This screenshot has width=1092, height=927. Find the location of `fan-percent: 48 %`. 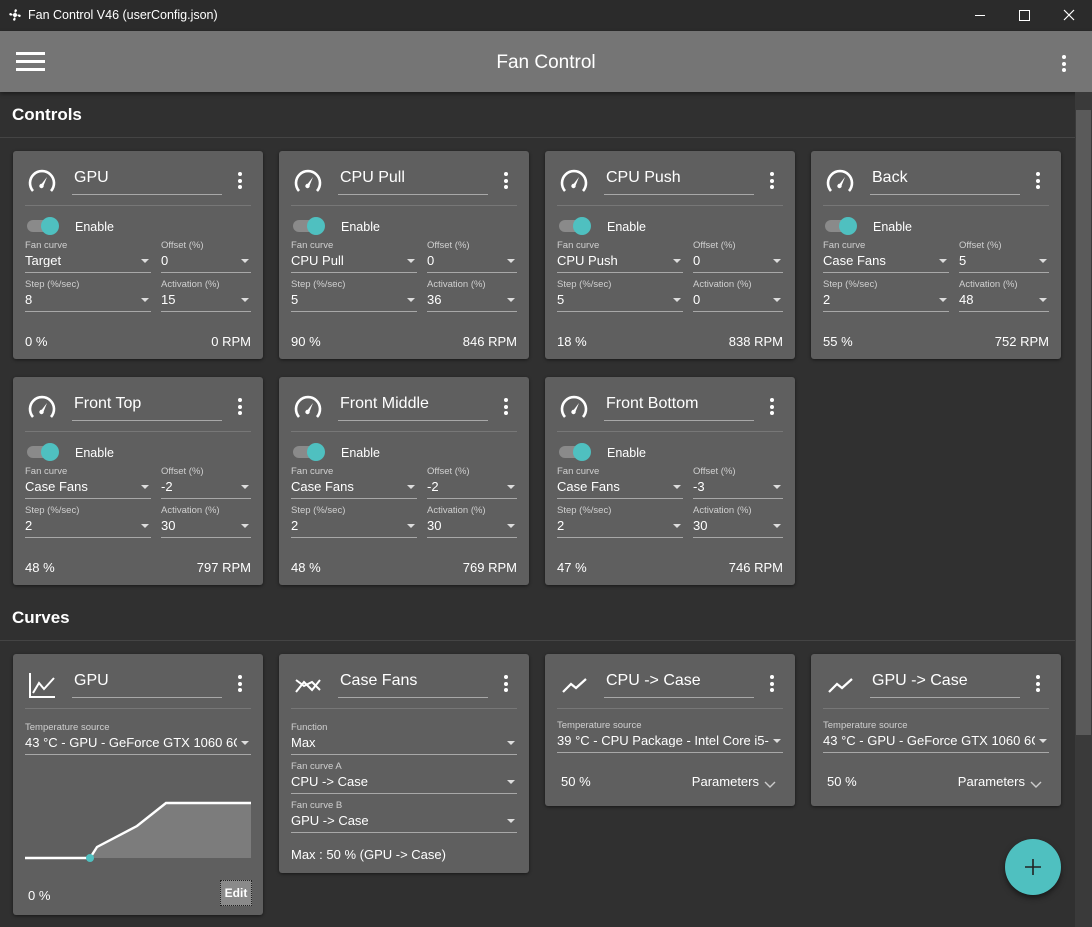

fan-percent: 48 % is located at coordinates (40, 567).